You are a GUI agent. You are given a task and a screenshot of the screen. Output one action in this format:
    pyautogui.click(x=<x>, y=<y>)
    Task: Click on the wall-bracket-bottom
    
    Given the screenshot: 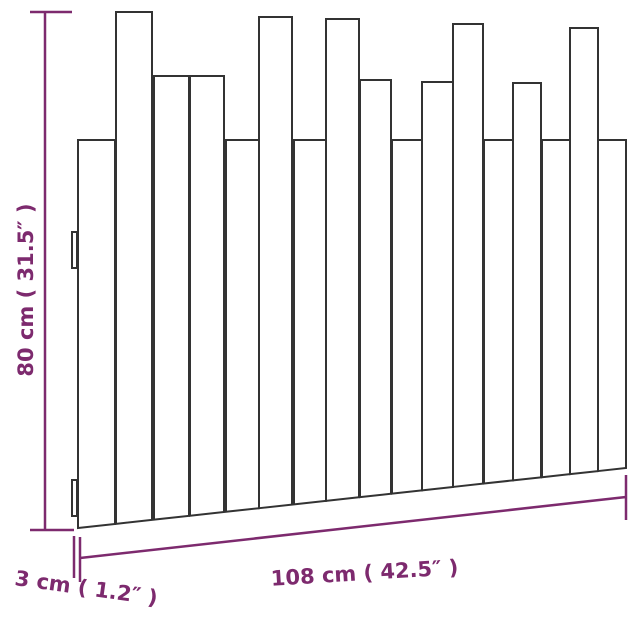 What is the action you would take?
    pyautogui.click(x=74, y=498)
    